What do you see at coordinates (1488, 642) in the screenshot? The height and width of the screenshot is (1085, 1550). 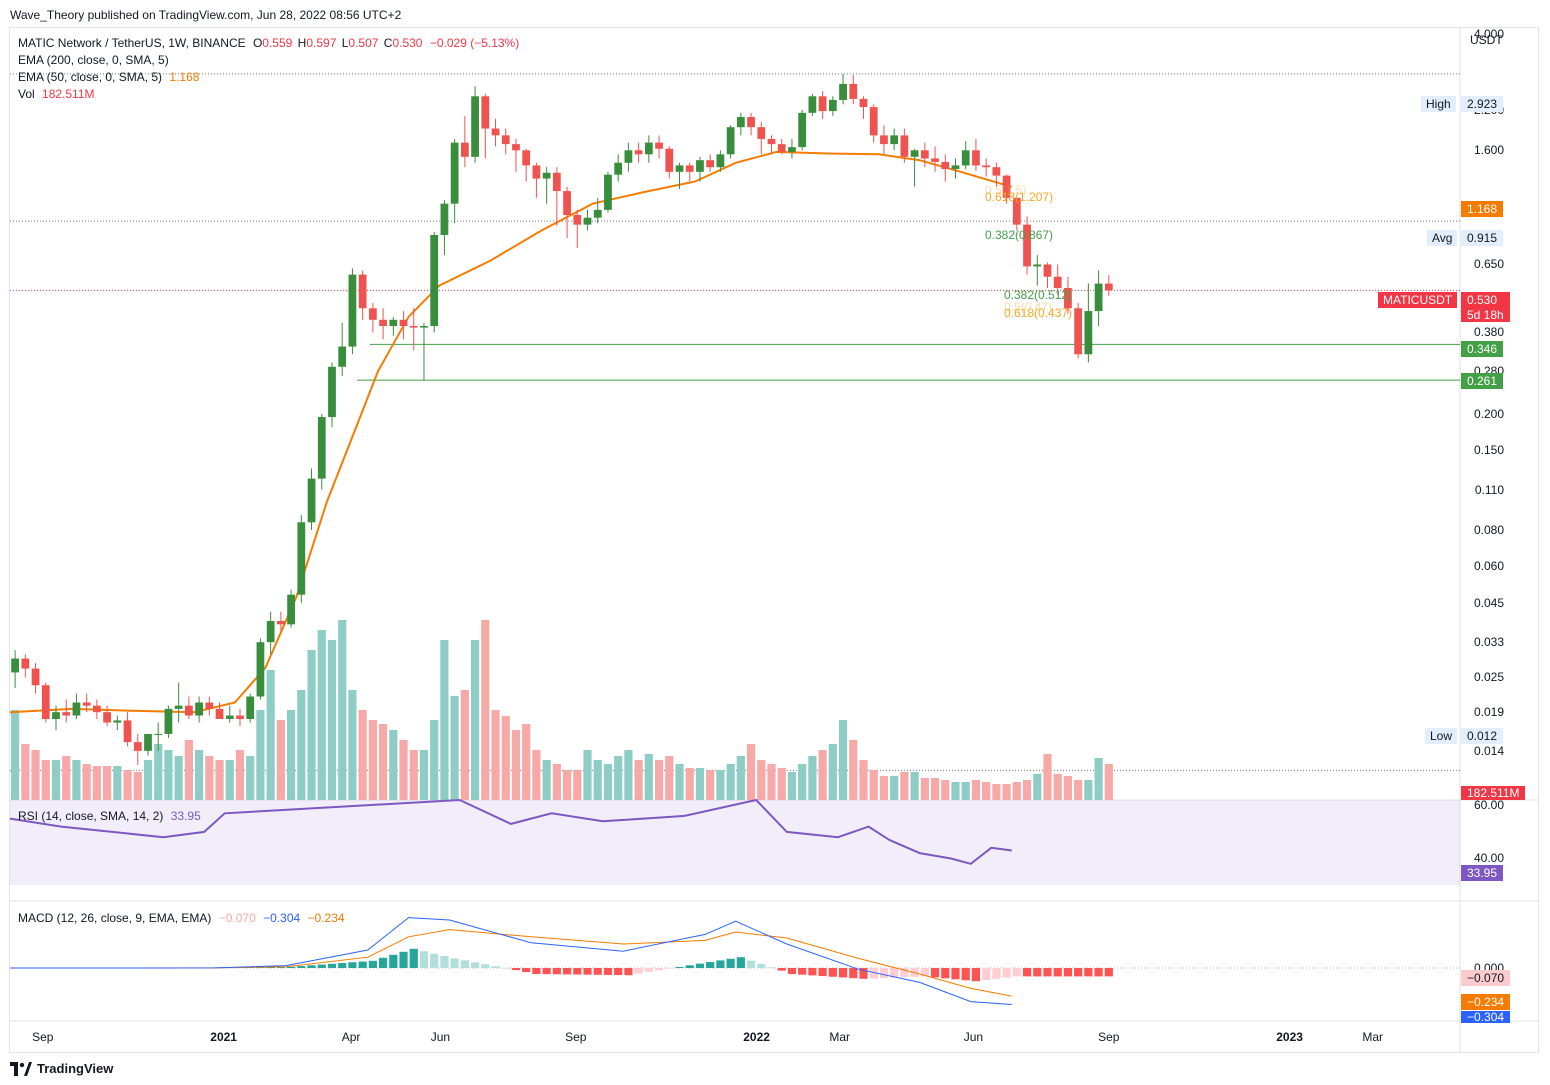 I see `price-tick-label: 0.033` at bounding box center [1488, 642].